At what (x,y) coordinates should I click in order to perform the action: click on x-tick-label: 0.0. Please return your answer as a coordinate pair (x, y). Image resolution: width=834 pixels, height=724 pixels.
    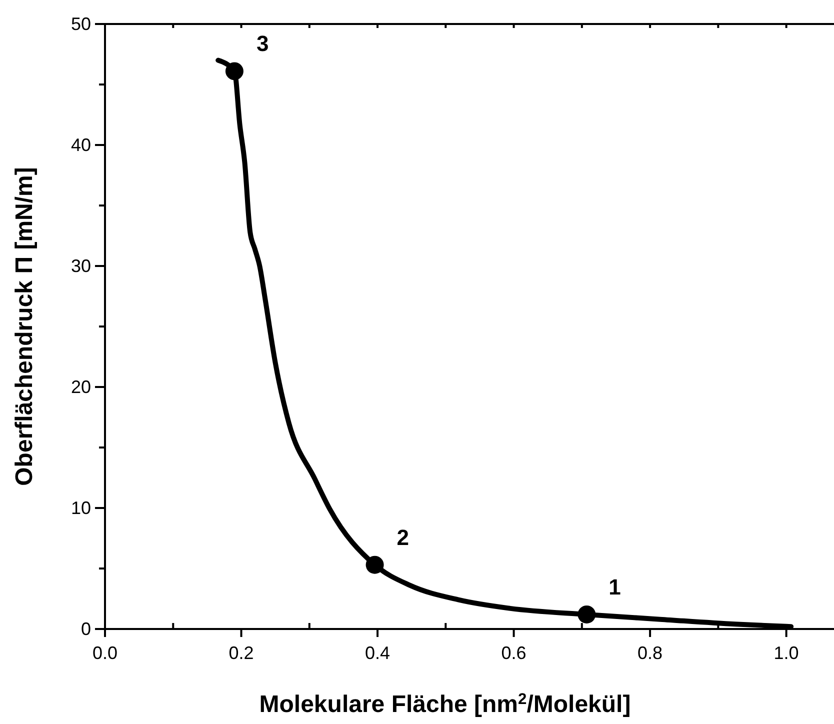
    Looking at the image, I should click on (105, 653).